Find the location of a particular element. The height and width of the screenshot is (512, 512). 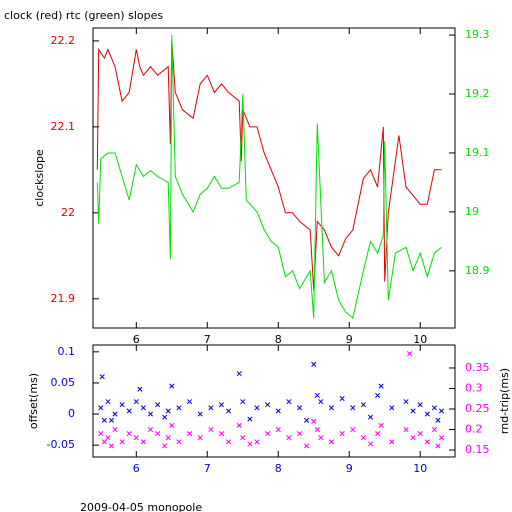

y2-tick-label: 0.25 is located at coordinates (477, 408).